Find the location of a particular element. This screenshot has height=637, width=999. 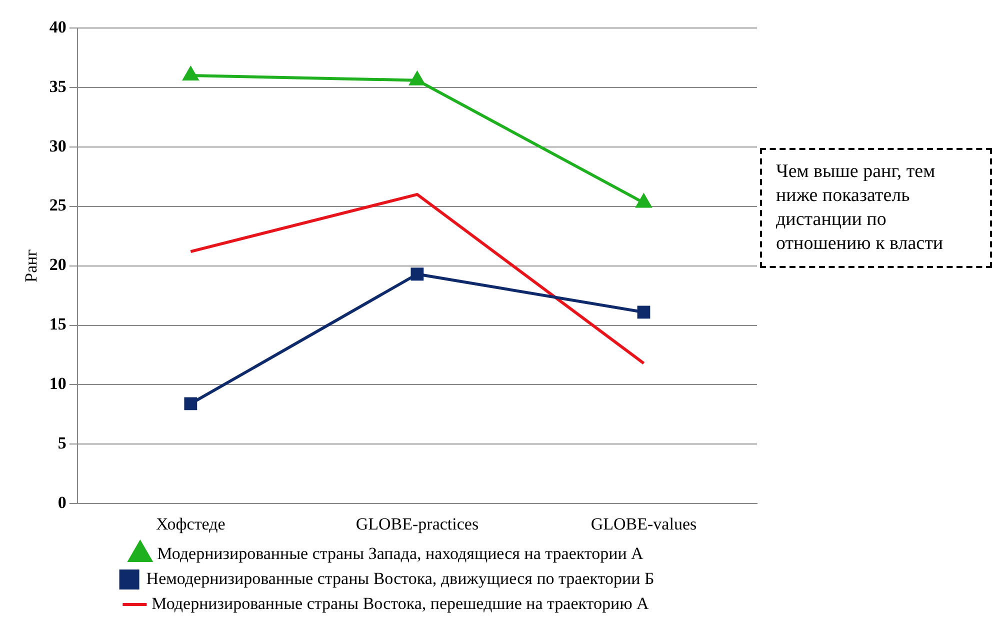

x-tick-label: Хофстеде is located at coordinates (191, 524).